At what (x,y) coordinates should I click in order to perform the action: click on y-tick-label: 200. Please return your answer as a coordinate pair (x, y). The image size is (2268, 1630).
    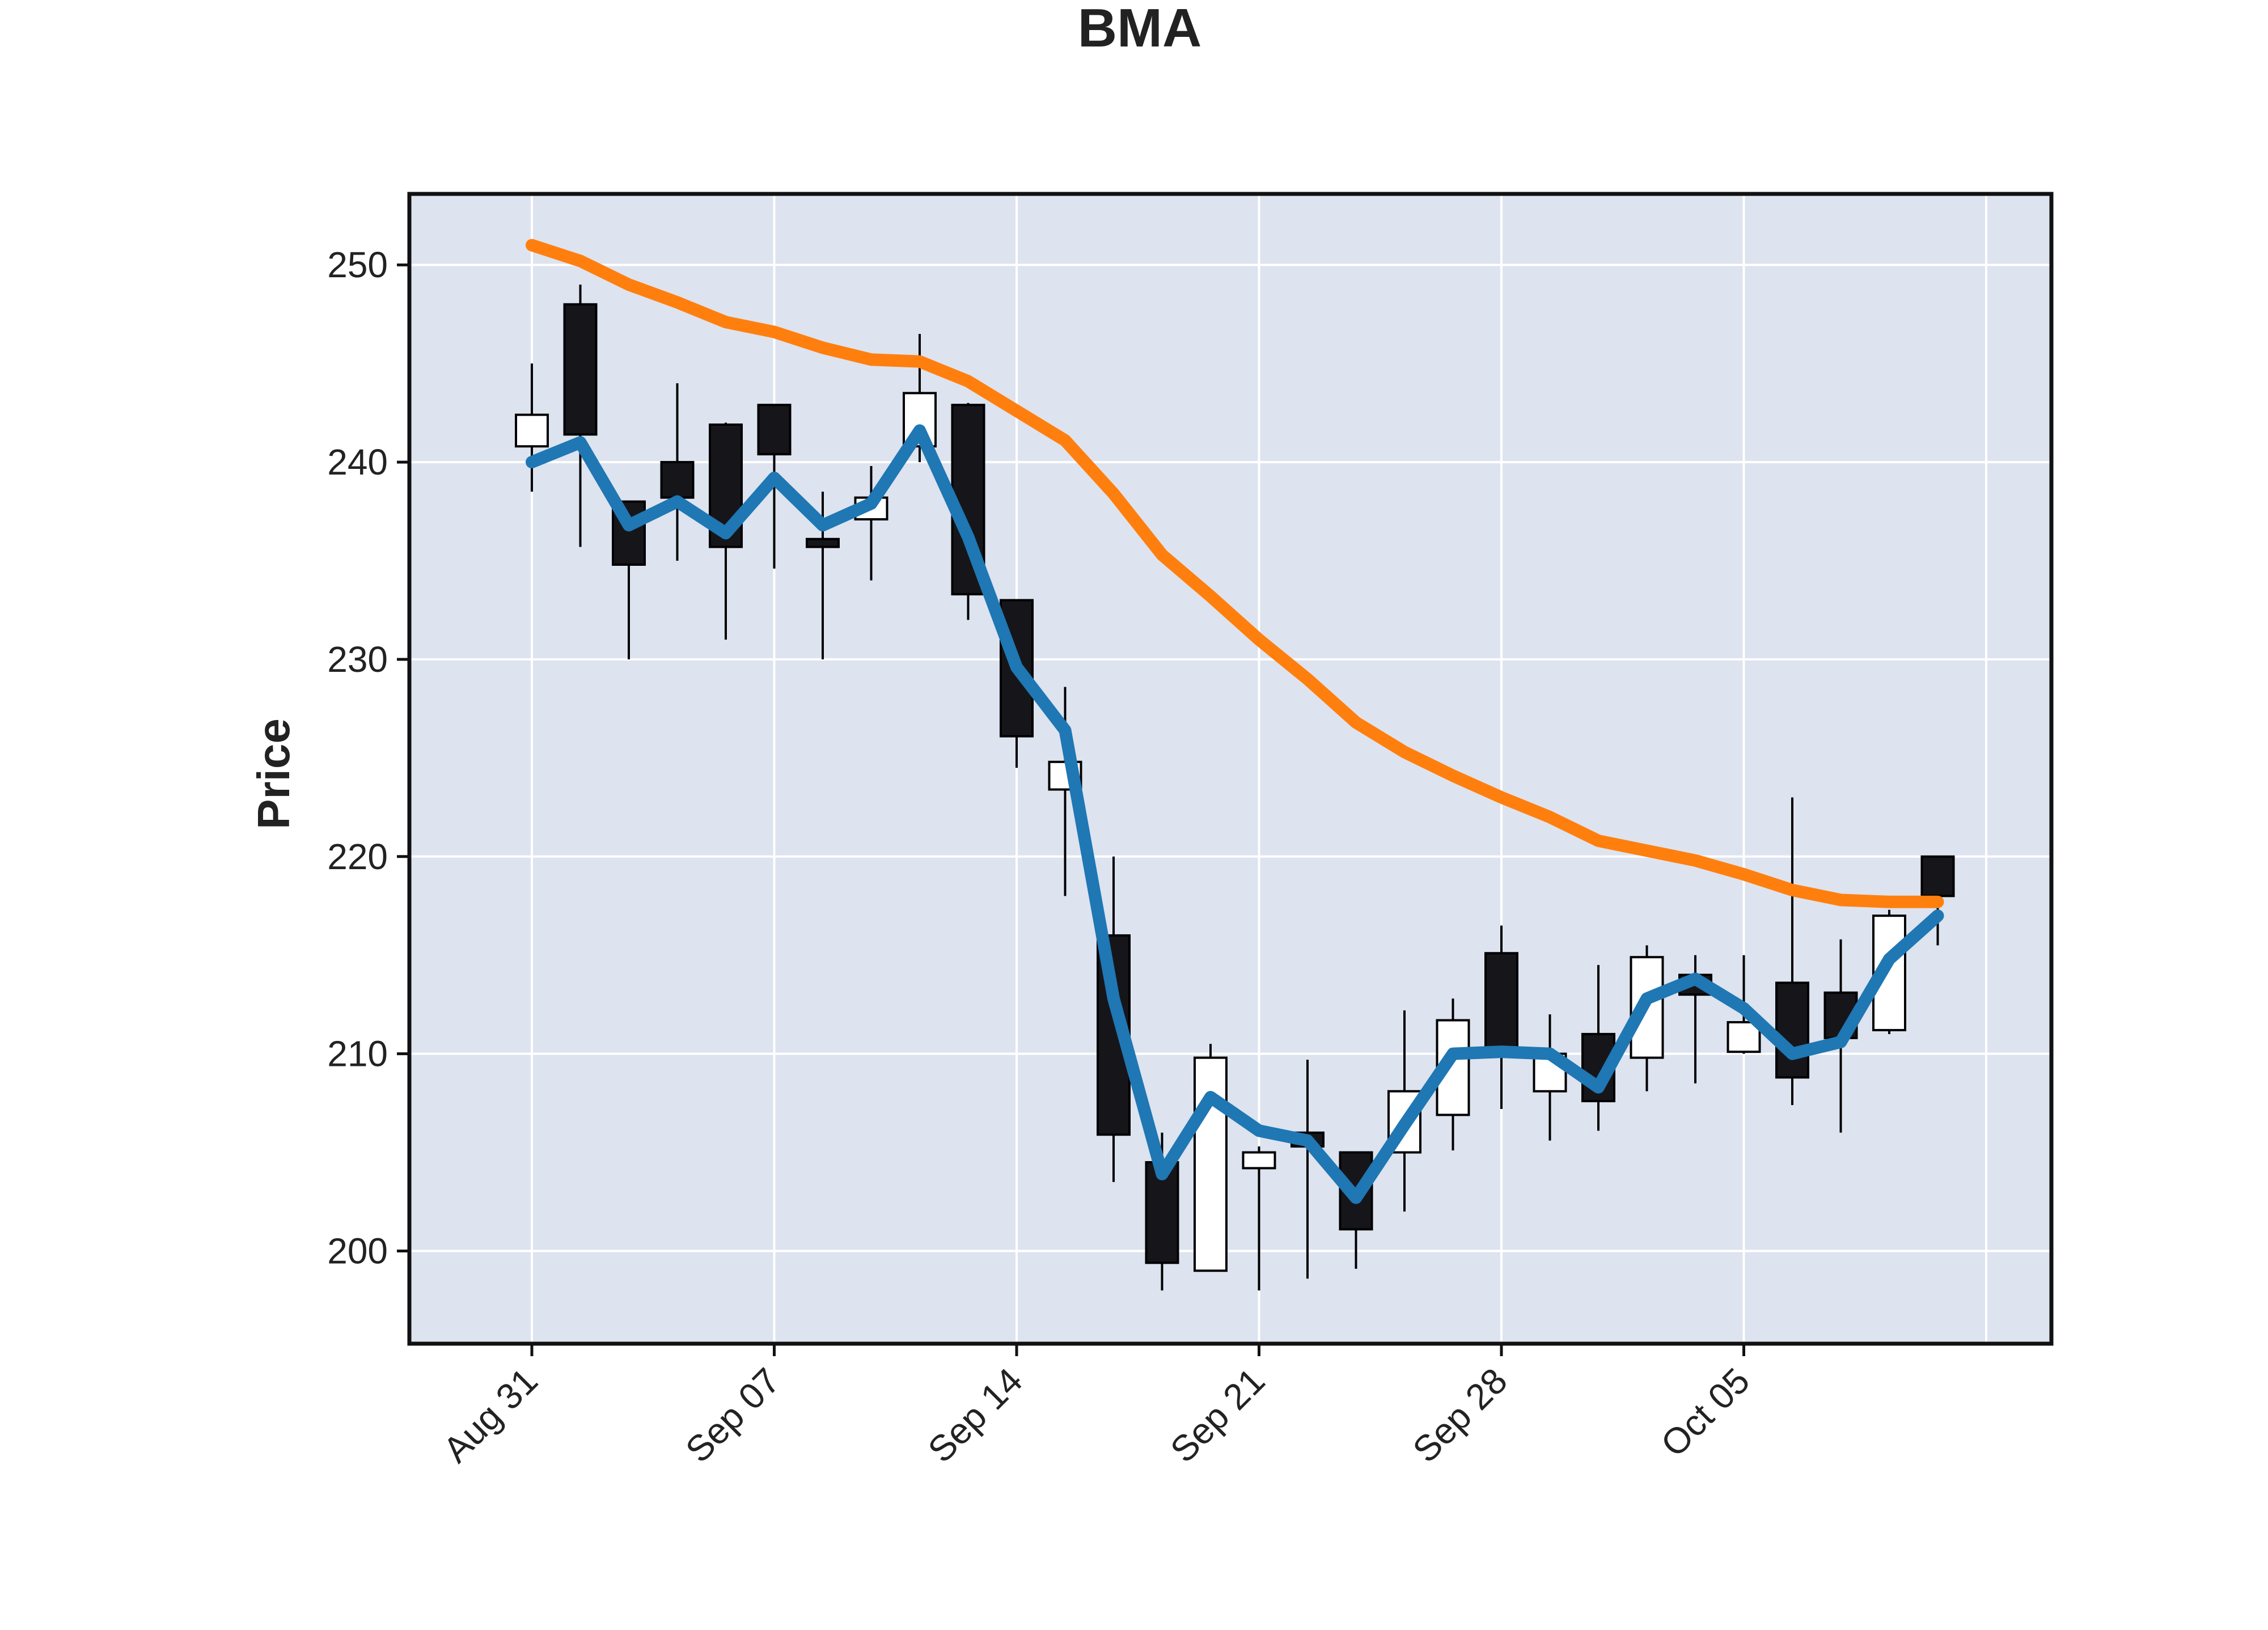
    Looking at the image, I should click on (357, 1252).